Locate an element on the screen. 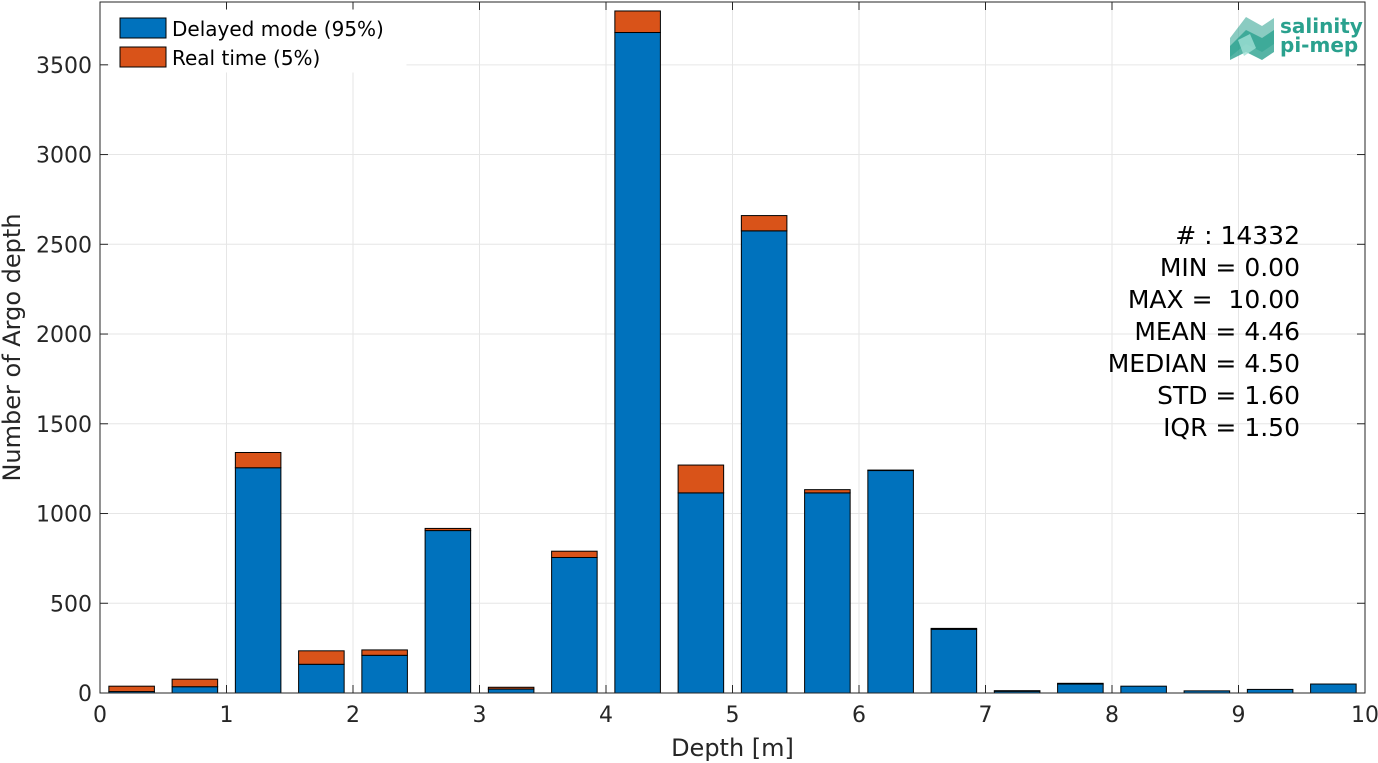  legend-swatch-real-time is located at coordinates (143, 57).